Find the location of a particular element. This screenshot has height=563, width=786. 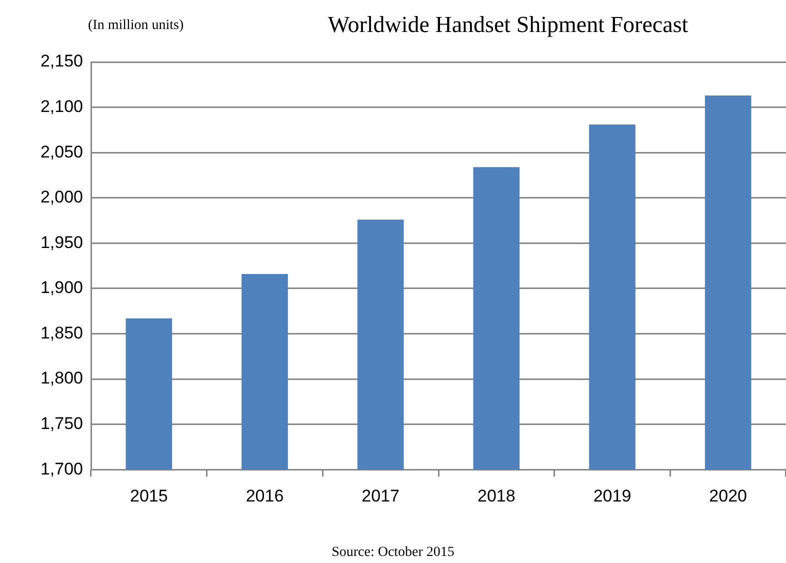

x-tick-label: 2016 is located at coordinates (265, 496).